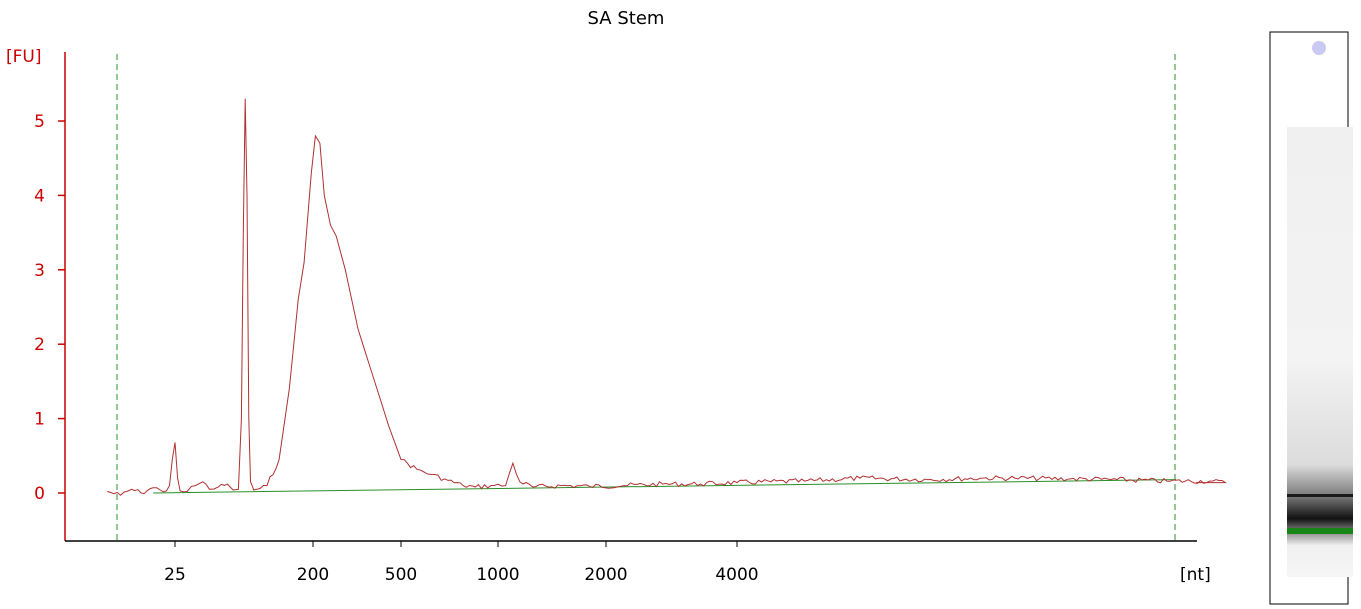 The image size is (1361, 609). I want to click on chart-title: SA Stem, so click(626, 18).